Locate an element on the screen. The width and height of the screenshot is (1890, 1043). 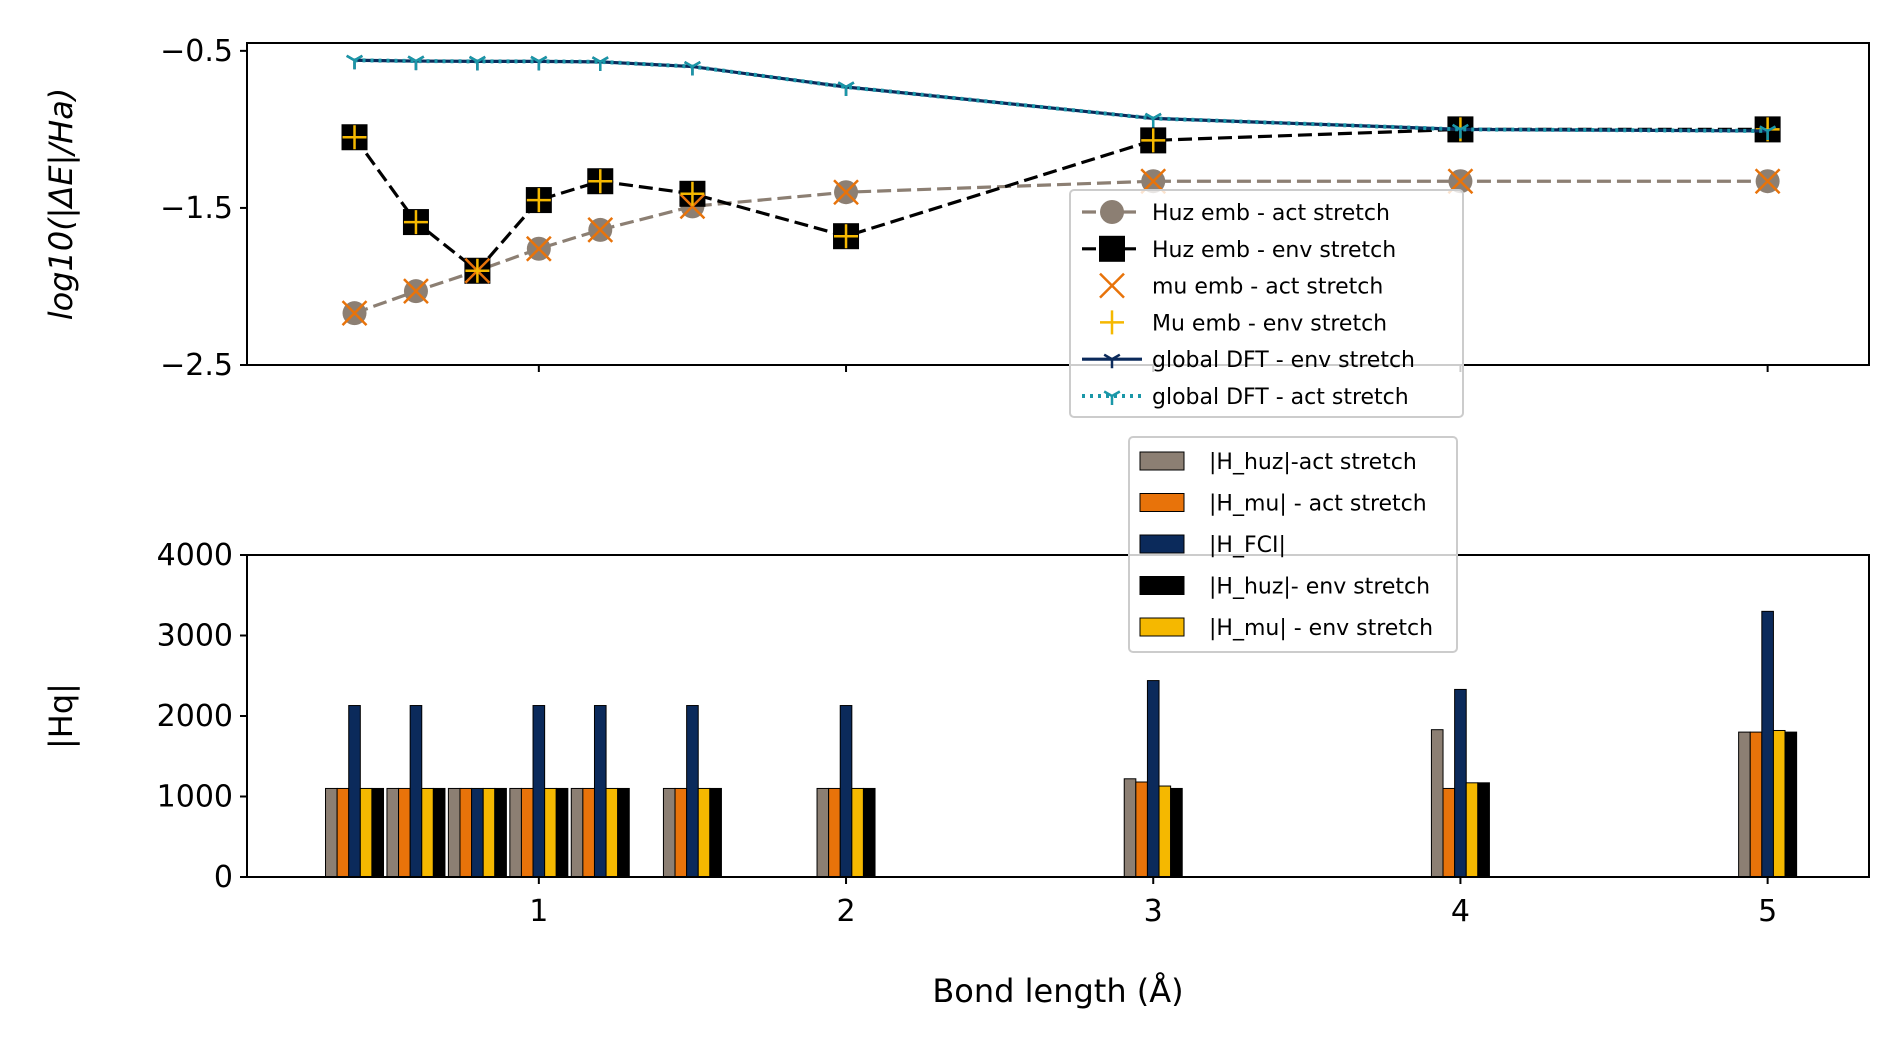
legend-entry-h-mu-act-stretch: |H_mu| - act stretch is located at coordinates (1283, 504).